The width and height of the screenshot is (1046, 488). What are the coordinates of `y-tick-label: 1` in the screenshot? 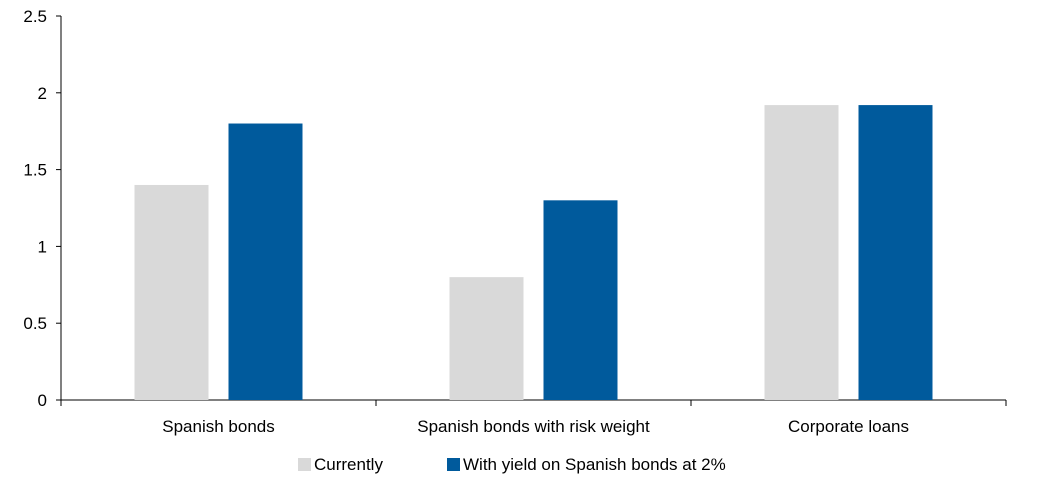 It's located at (42, 246).